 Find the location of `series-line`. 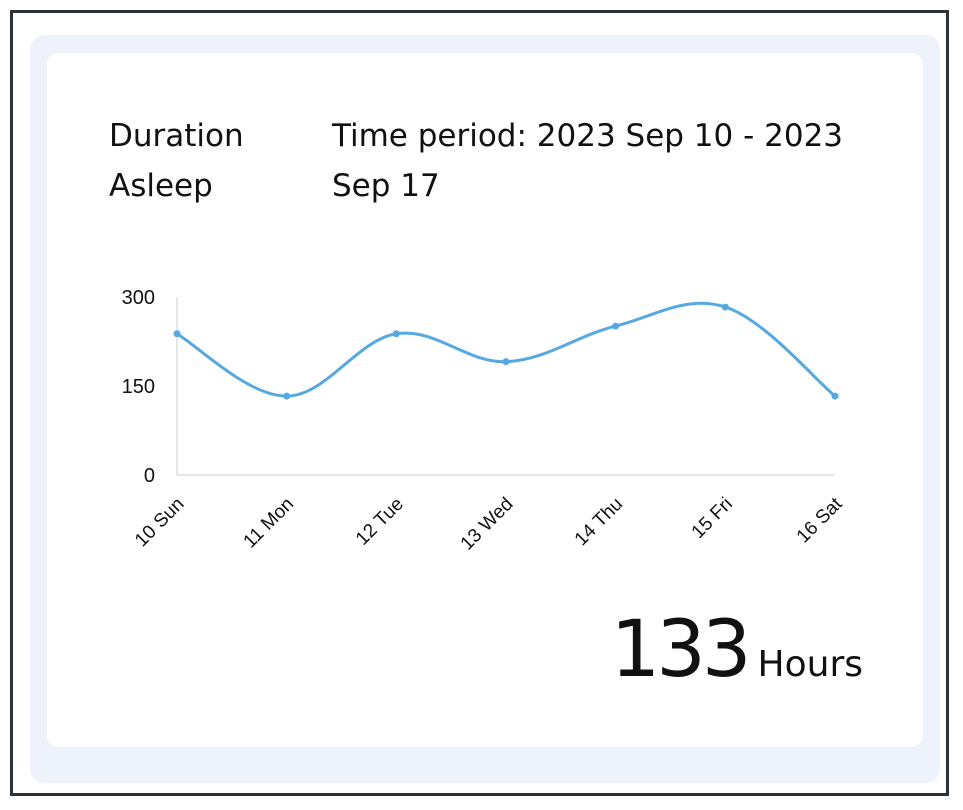

series-line is located at coordinates (506, 349).